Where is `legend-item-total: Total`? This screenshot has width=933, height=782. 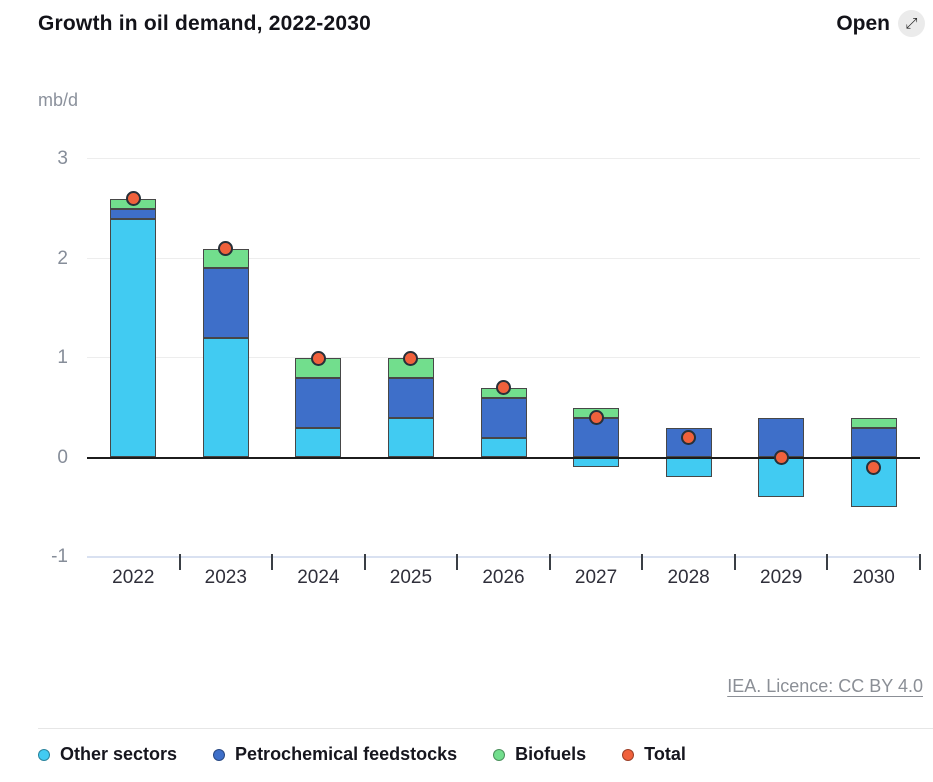
legend-item-total: Total is located at coordinates (654, 754).